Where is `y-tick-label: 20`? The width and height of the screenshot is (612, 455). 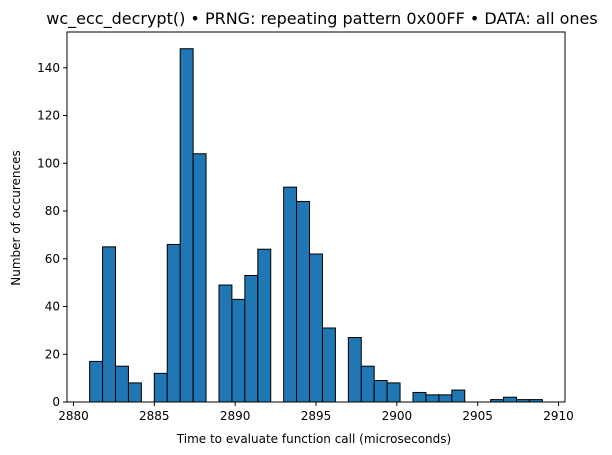 y-tick-label: 20 is located at coordinates (52, 354).